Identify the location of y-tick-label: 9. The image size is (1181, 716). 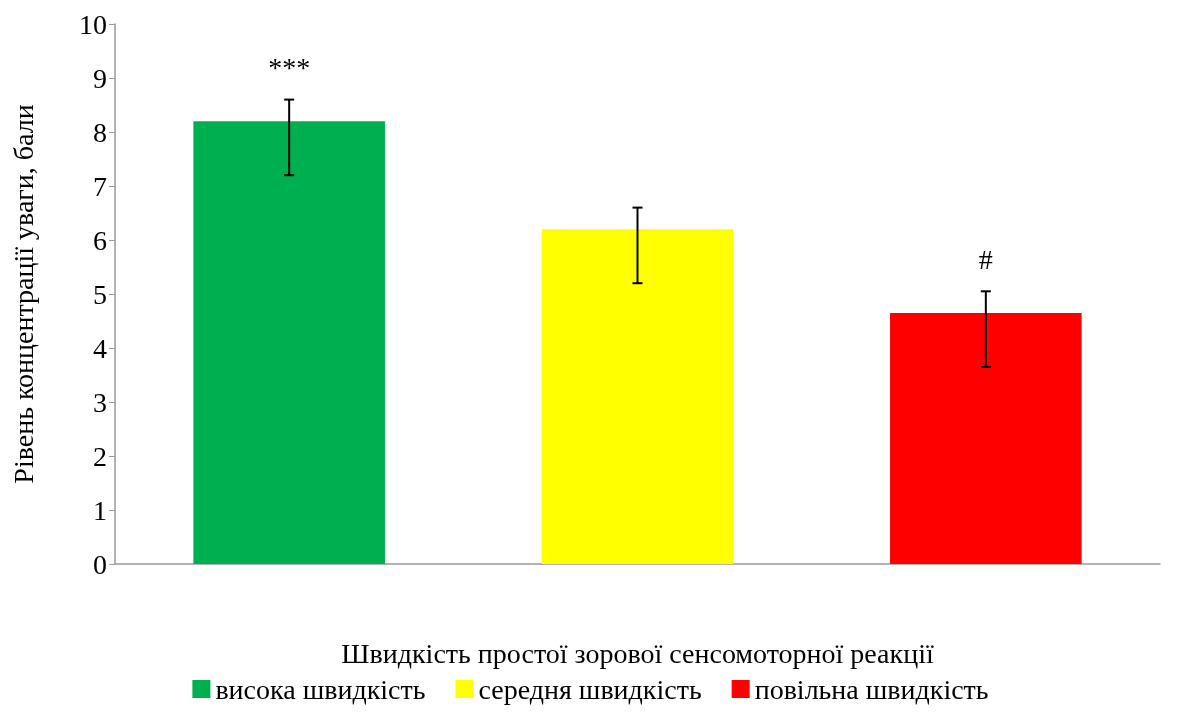
(100, 78).